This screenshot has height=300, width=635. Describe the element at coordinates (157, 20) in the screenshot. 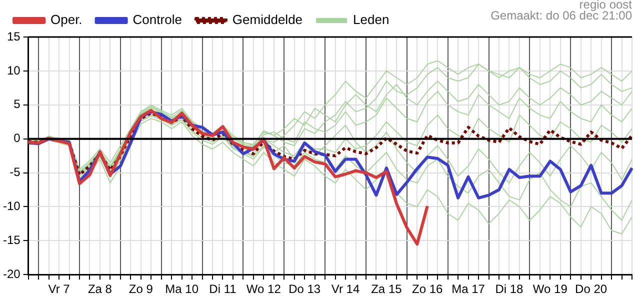

I see `legend-label: Controle` at that location.